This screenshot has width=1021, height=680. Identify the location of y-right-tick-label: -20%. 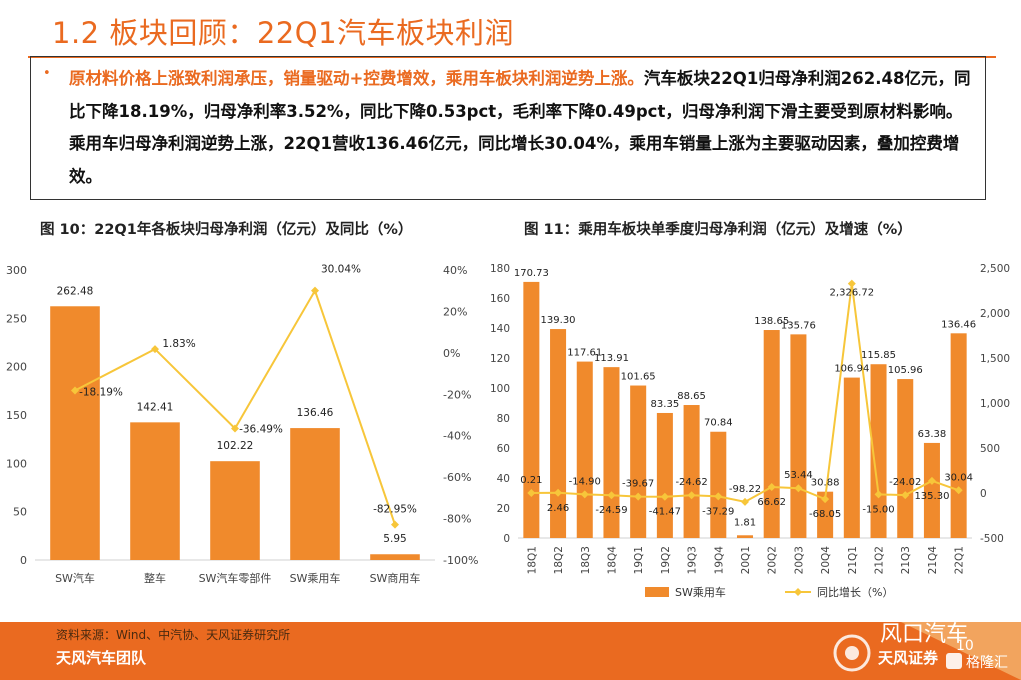
(457, 394).